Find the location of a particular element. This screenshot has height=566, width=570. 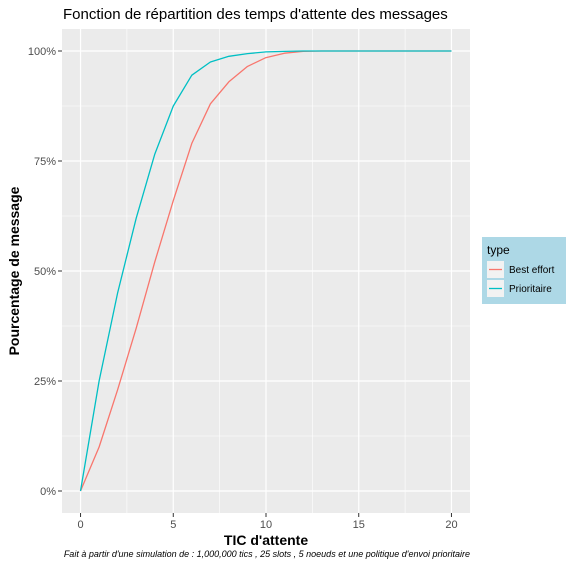

legend-label: Prioritaire is located at coordinates (530, 289).